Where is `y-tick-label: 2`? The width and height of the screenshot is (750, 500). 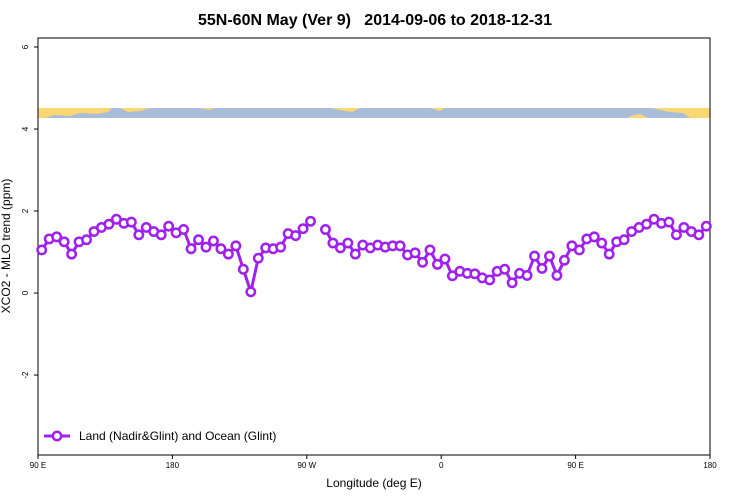 y-tick-label: 2 is located at coordinates (25, 210).